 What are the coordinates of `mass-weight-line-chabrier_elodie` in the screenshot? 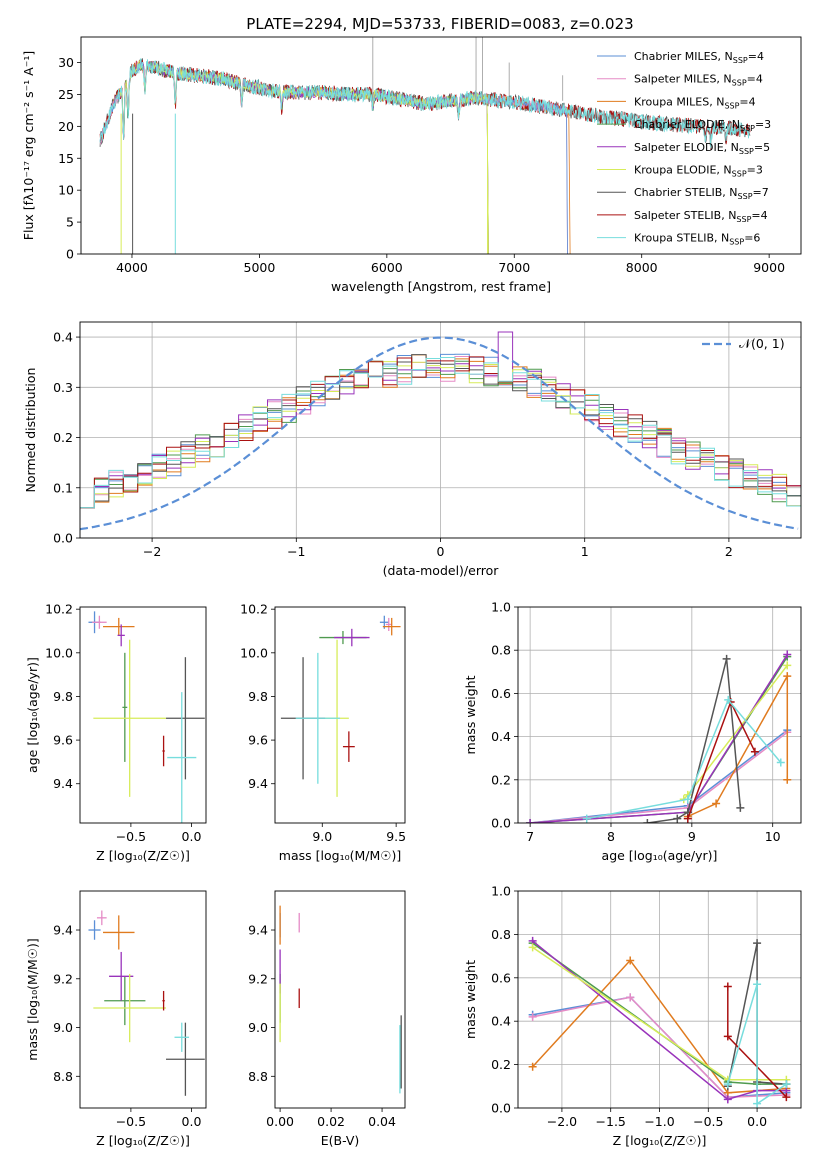 It's located at (659, 1013).